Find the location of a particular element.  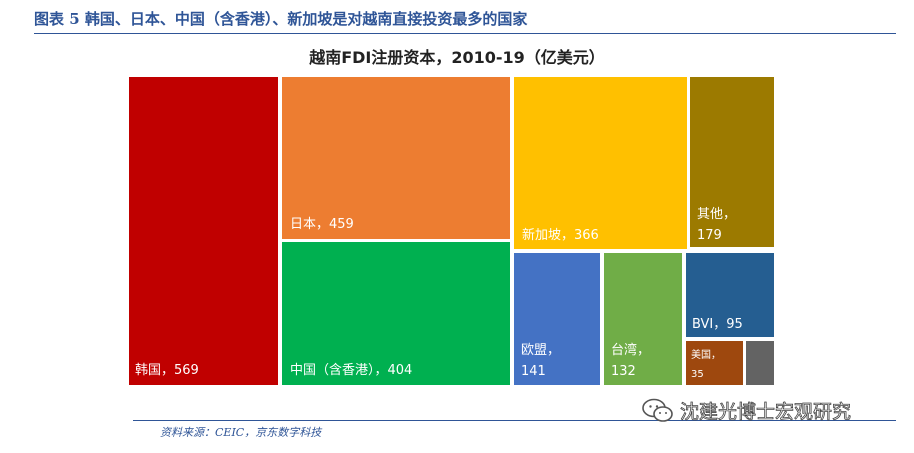

treemap-tile is located at coordinates (760, 363).